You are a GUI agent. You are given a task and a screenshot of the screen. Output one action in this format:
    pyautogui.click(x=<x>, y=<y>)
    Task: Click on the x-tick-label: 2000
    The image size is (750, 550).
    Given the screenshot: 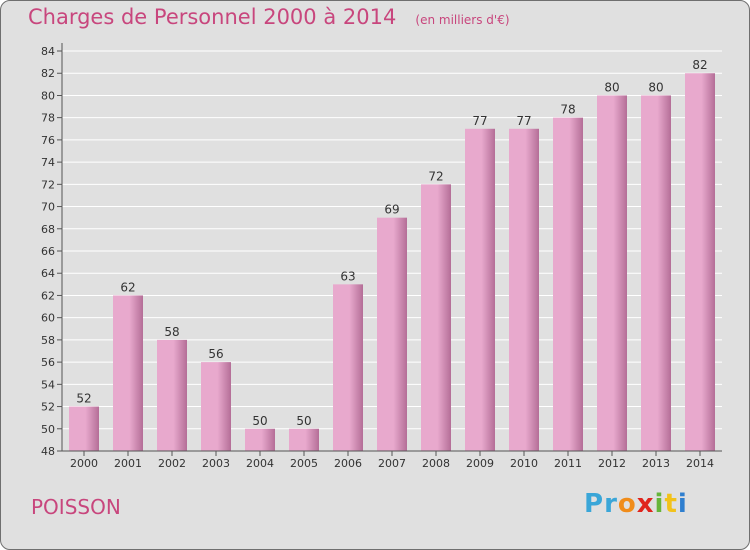 What is the action you would take?
    pyautogui.click(x=84, y=463)
    